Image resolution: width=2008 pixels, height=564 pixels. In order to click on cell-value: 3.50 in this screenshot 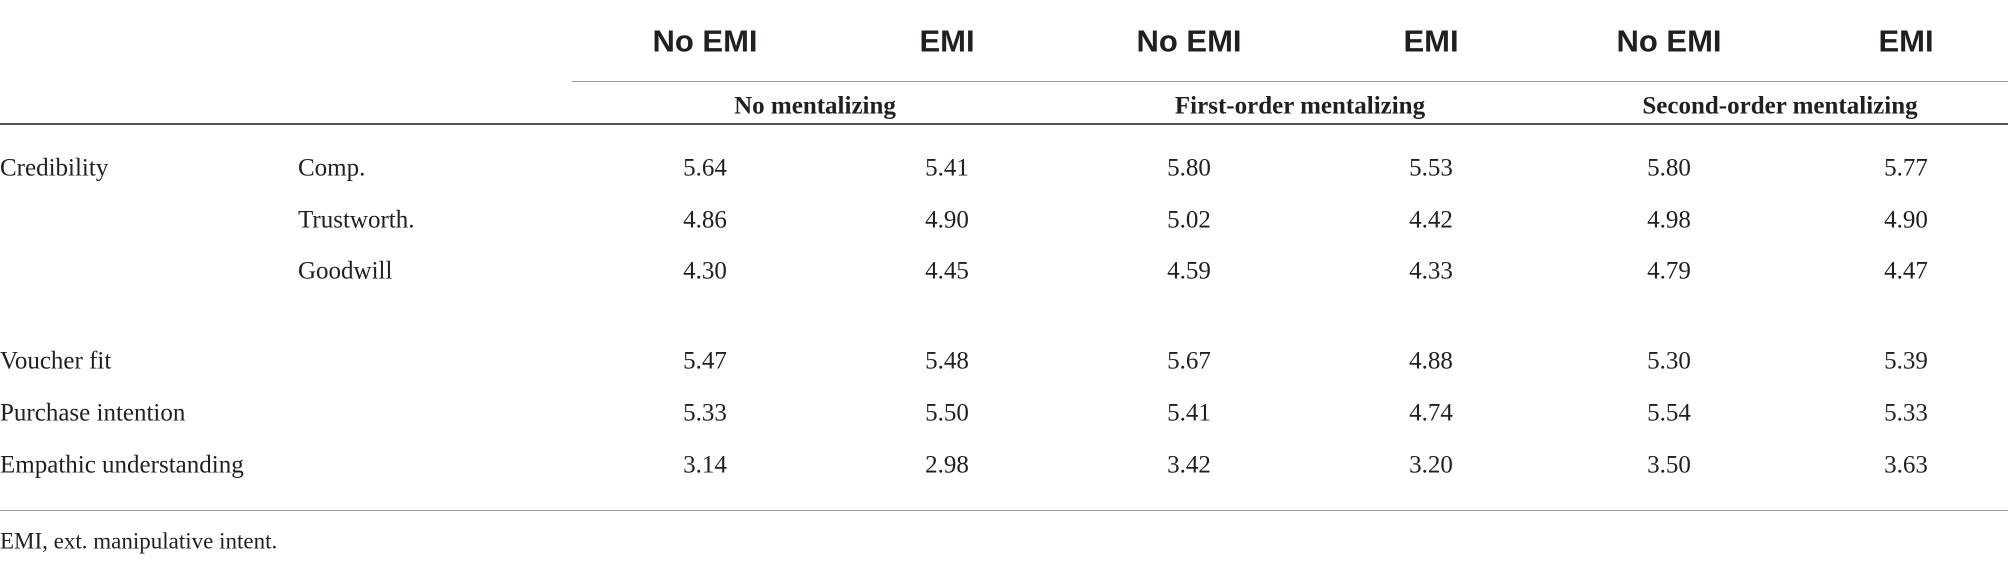, I will do `click(1669, 465)`.